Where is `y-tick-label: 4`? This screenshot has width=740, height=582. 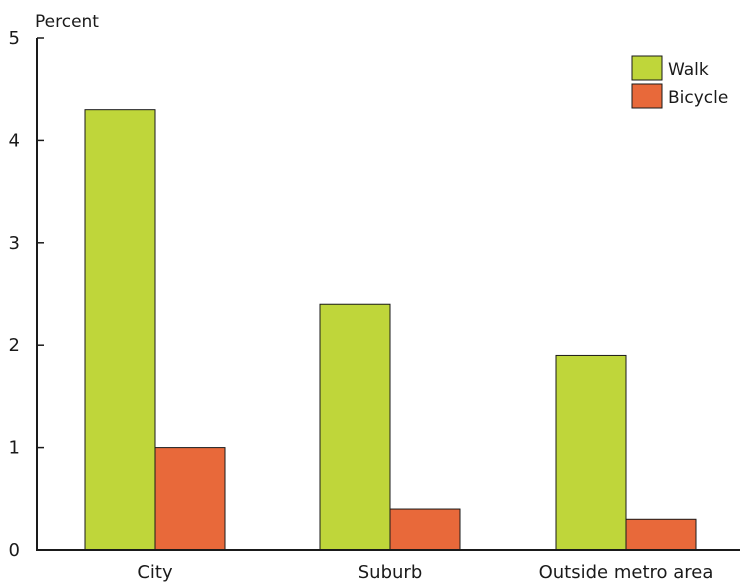 y-tick-label: 4 is located at coordinates (14, 140).